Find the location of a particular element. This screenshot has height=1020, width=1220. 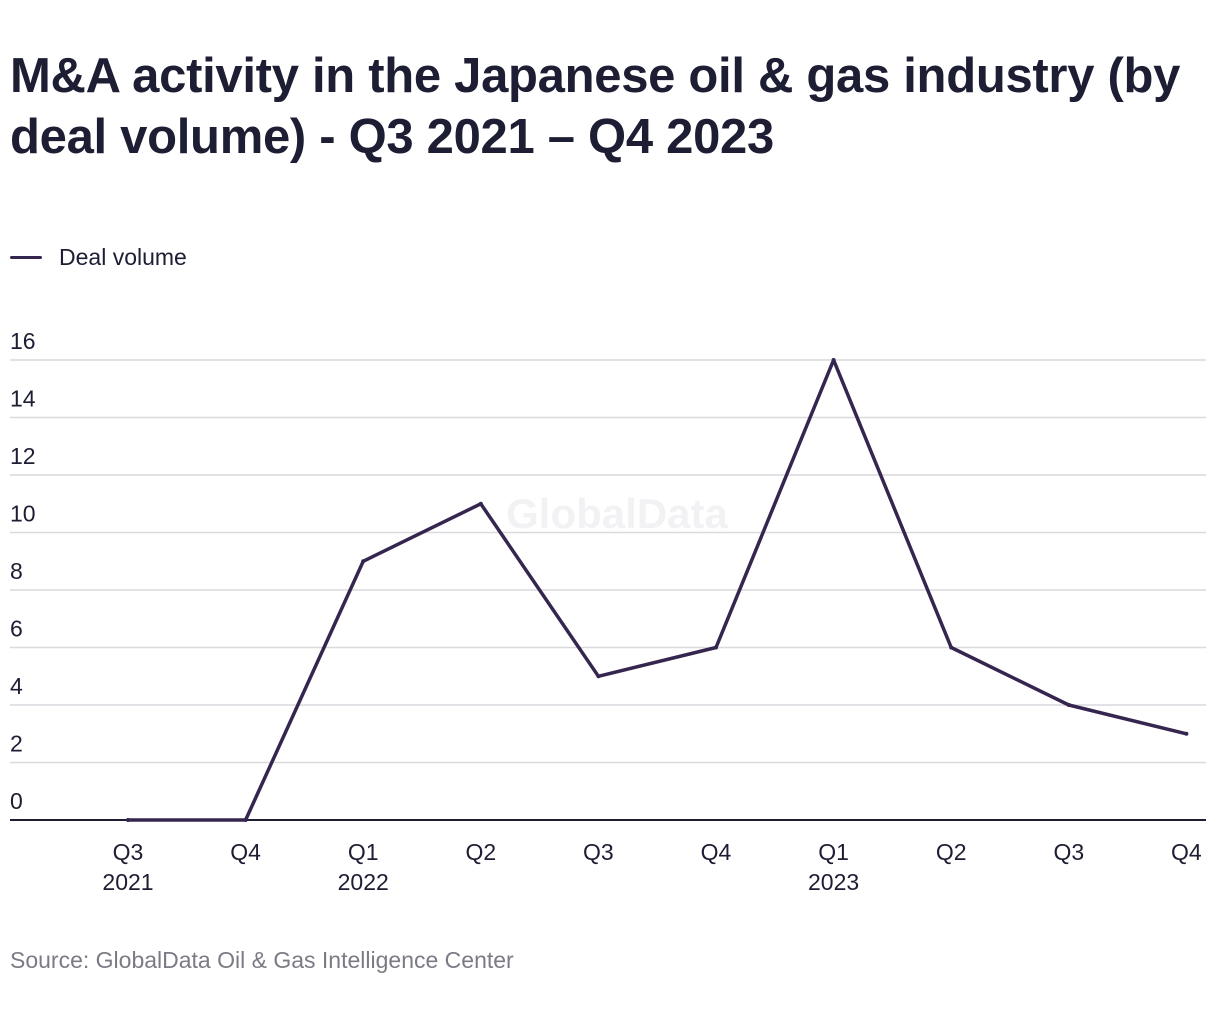

x-tick-year-label: 2022 is located at coordinates (363, 882).